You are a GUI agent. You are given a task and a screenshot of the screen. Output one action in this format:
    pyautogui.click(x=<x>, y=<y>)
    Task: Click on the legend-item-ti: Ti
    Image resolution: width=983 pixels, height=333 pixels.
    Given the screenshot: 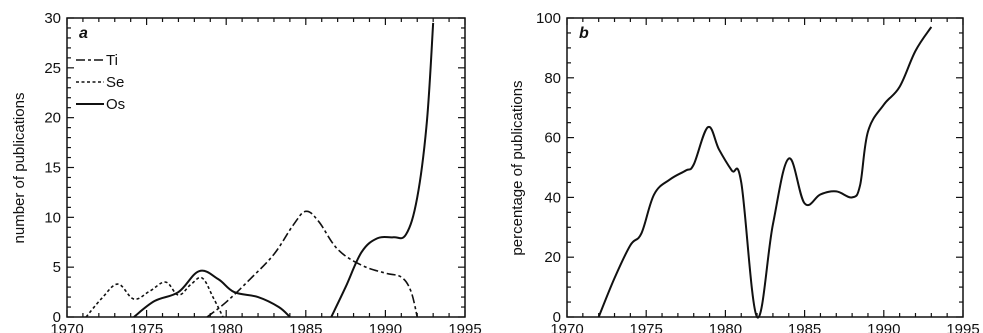 What is the action you would take?
    pyautogui.click(x=97, y=60)
    